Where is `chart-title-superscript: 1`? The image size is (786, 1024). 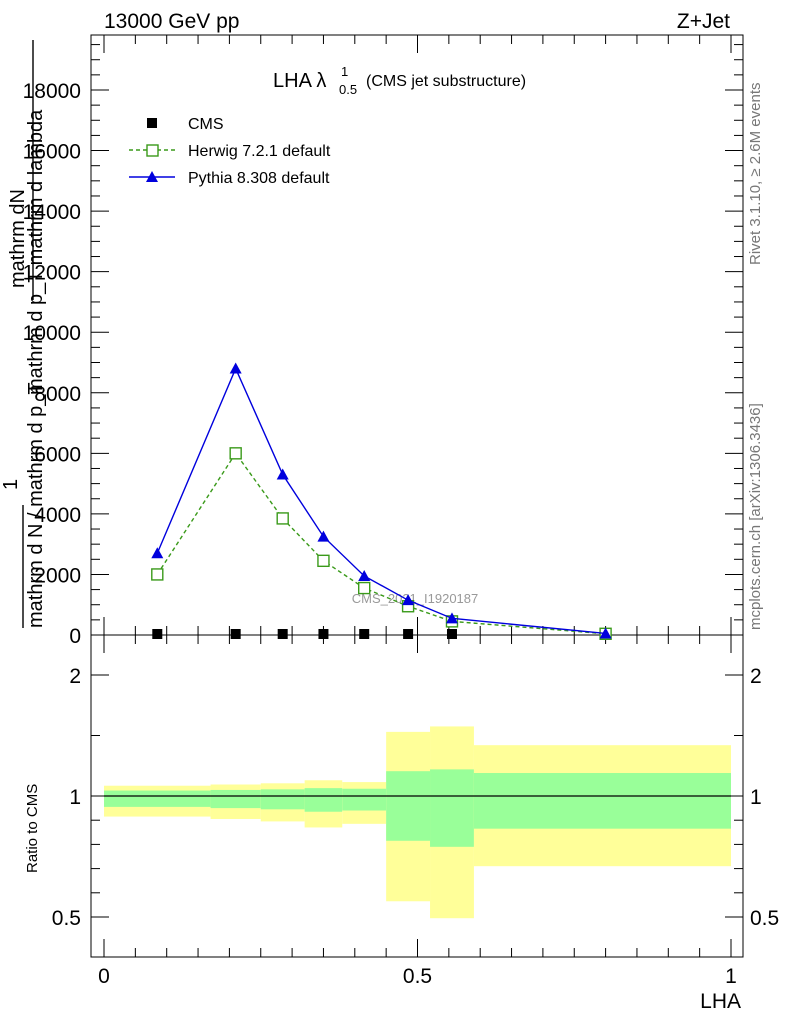
chart-title-superscript: 1 is located at coordinates (344, 71).